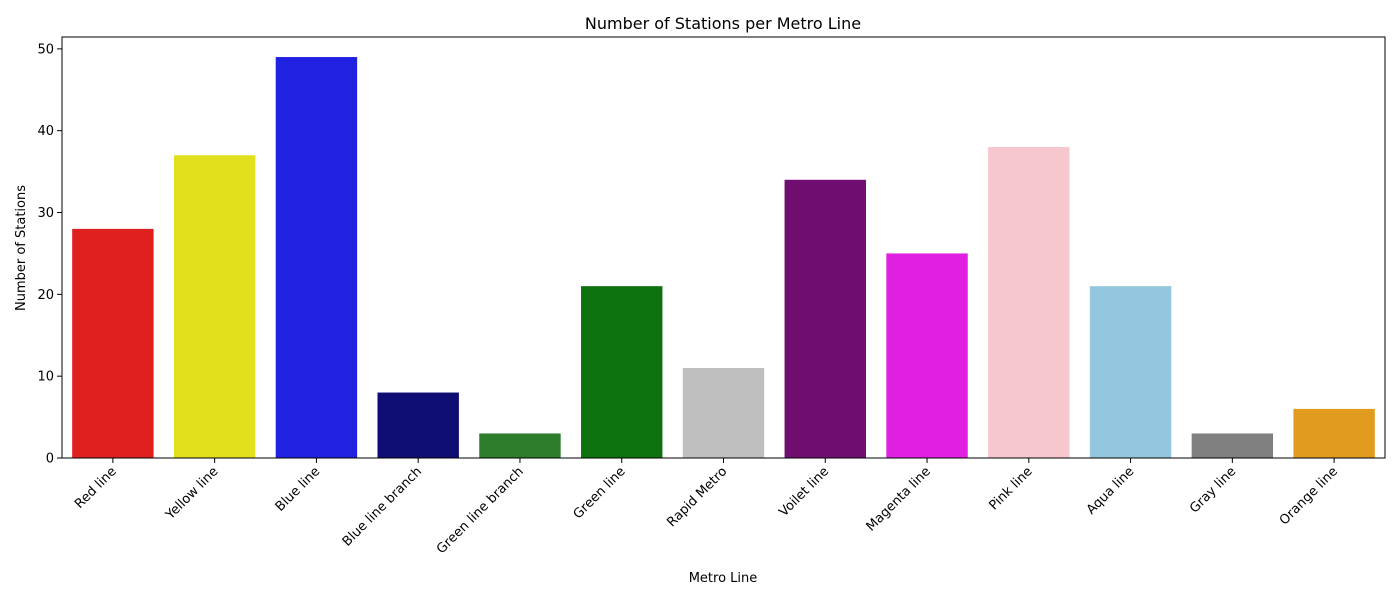  I want to click on x-tick-label: Green line, so click(600, 493).